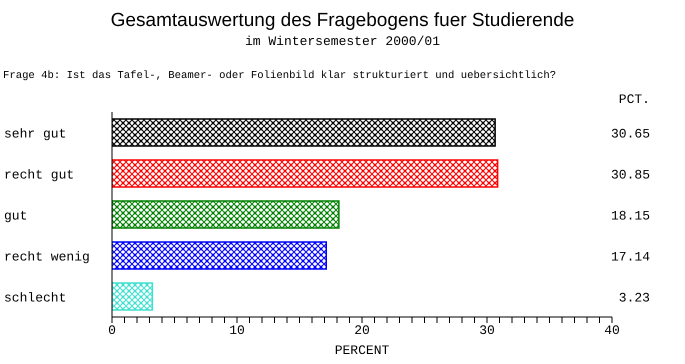 Image resolution: width=685 pixels, height=364 pixels. I want to click on x-tick-label: 40, so click(612, 330).